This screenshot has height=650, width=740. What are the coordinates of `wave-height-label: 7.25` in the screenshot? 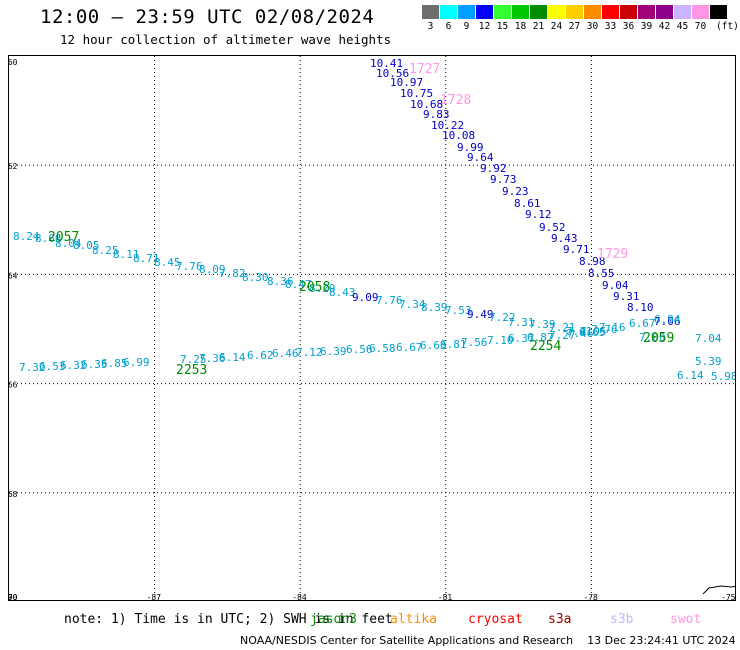 It's located at (193, 359).